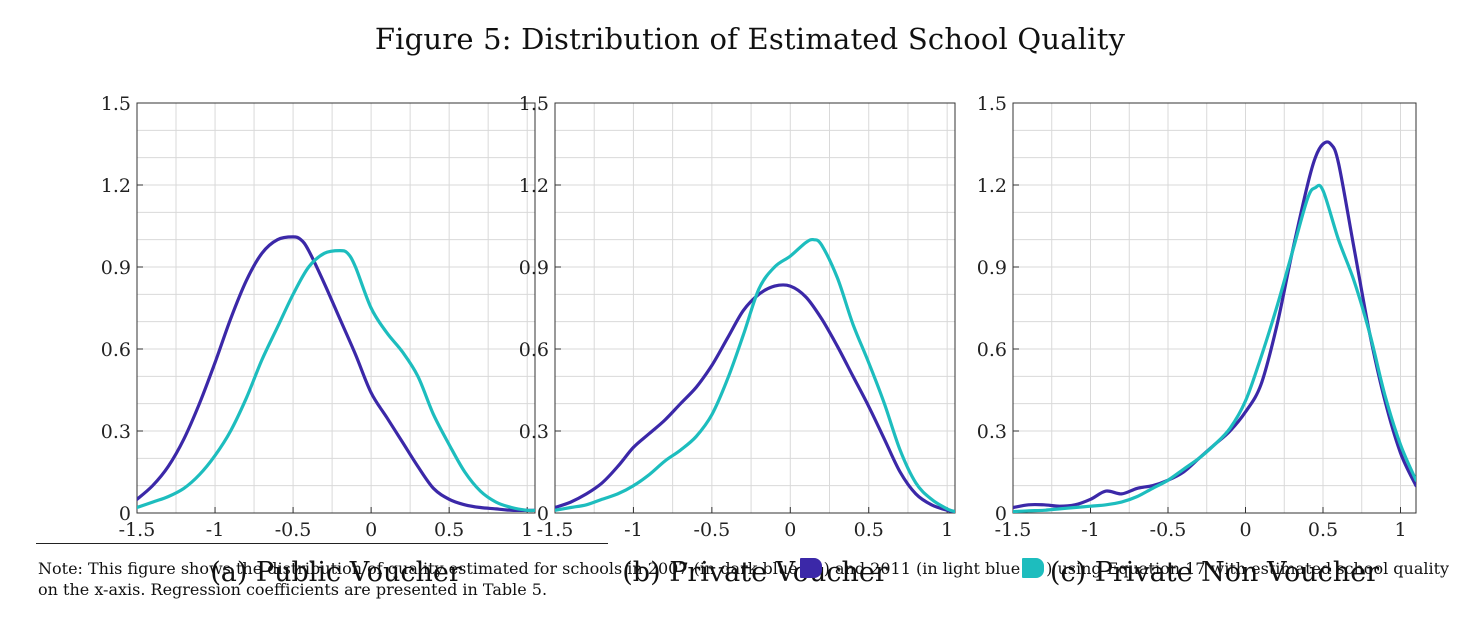 This screenshot has width=1474, height=627. I want to click on panel-caption: (b) Private Voucher, so click(755, 572).